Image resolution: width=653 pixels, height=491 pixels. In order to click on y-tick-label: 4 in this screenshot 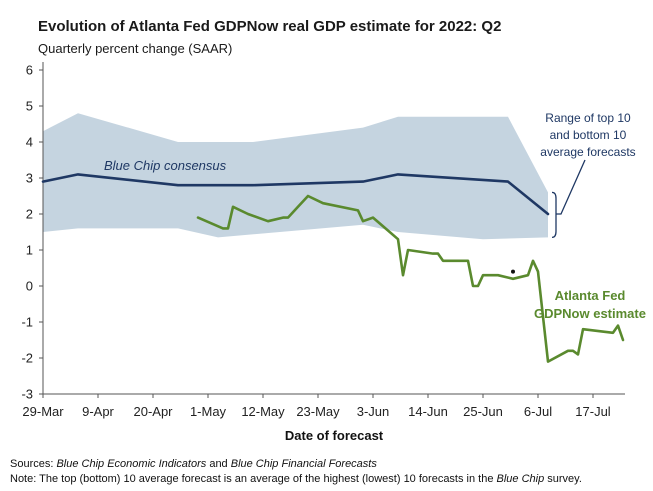, I will do `click(29, 142)`.